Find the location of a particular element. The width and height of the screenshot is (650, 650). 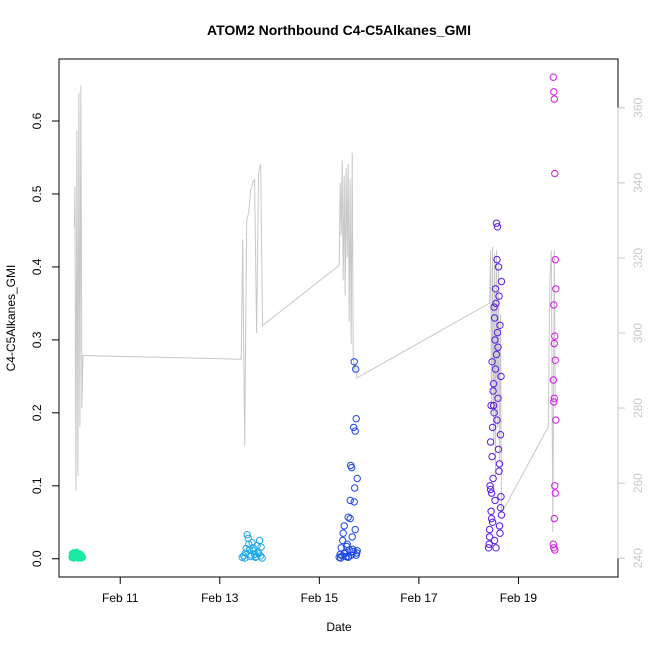

y-axis-right: 240 260 280 300 320 340 360 is located at coordinates (631, 332).